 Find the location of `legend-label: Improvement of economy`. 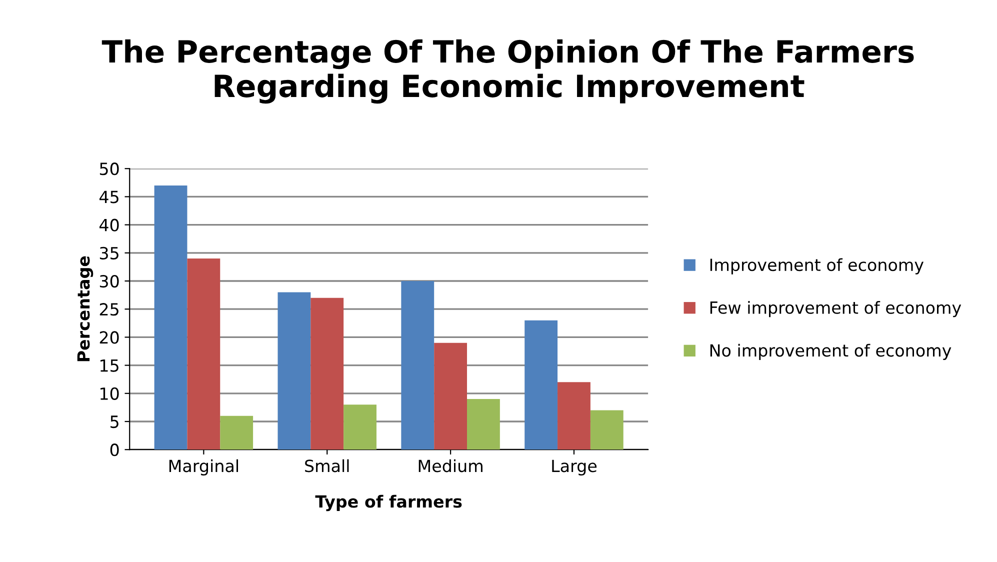

legend-label: Improvement of economy is located at coordinates (817, 266).